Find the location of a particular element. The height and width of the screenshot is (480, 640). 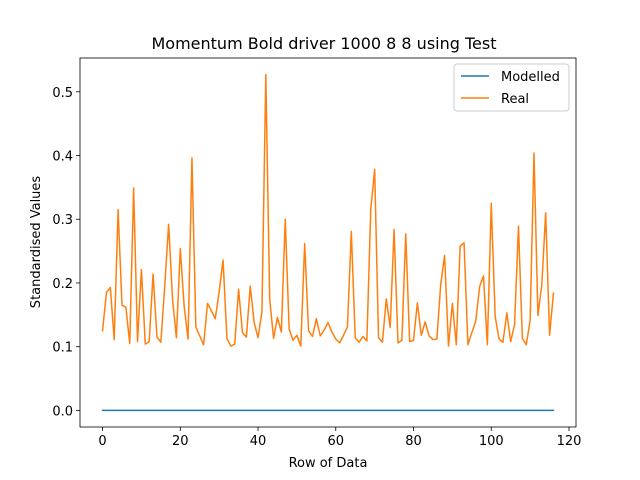

y-tick-label: 0.0 is located at coordinates (62, 411).